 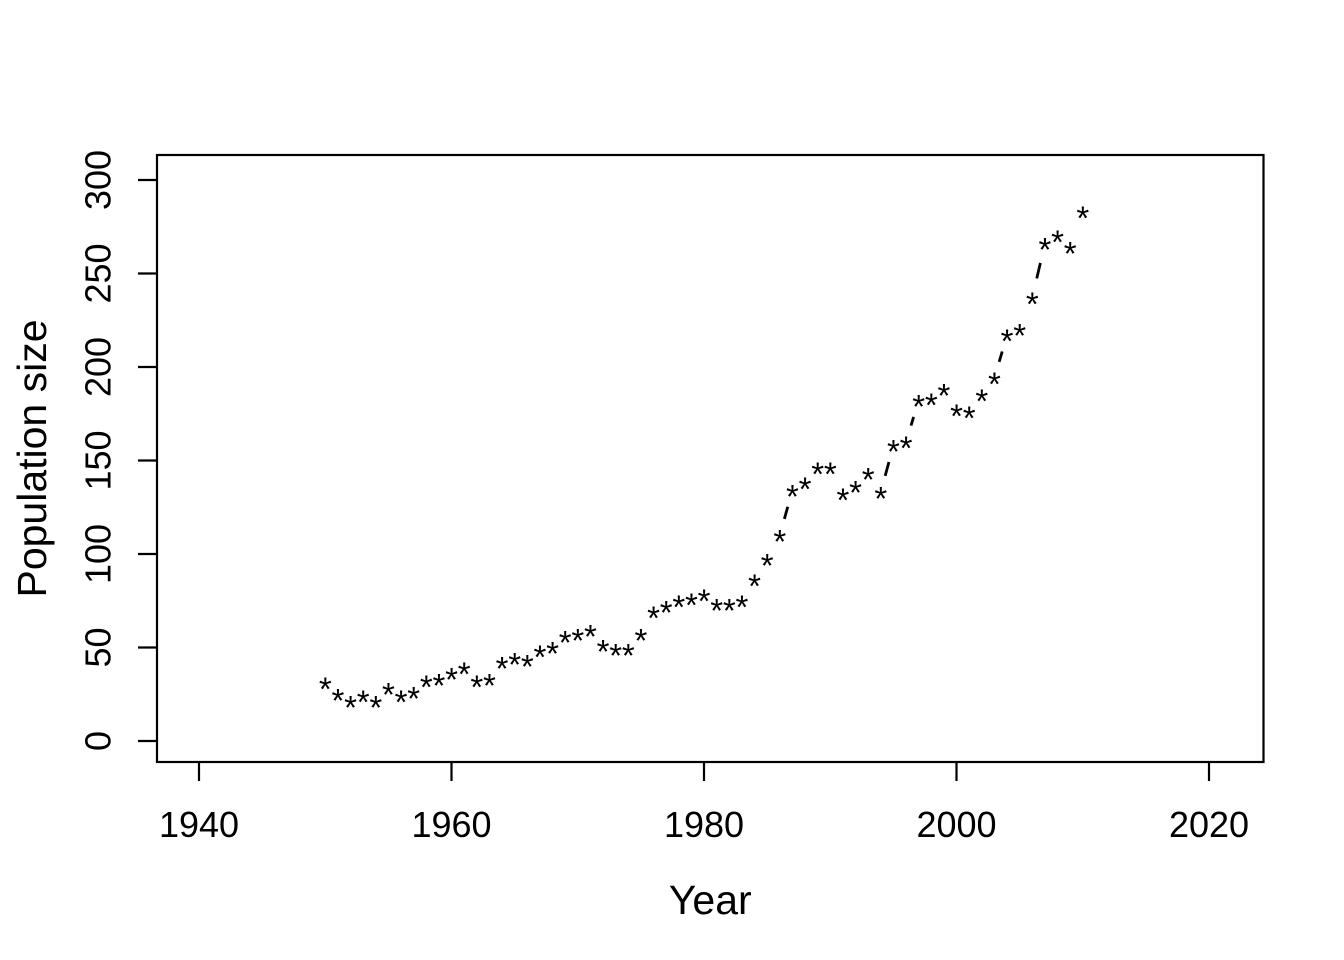 What do you see at coordinates (710, 900) in the screenshot?
I see `x-axis-title: Year` at bounding box center [710, 900].